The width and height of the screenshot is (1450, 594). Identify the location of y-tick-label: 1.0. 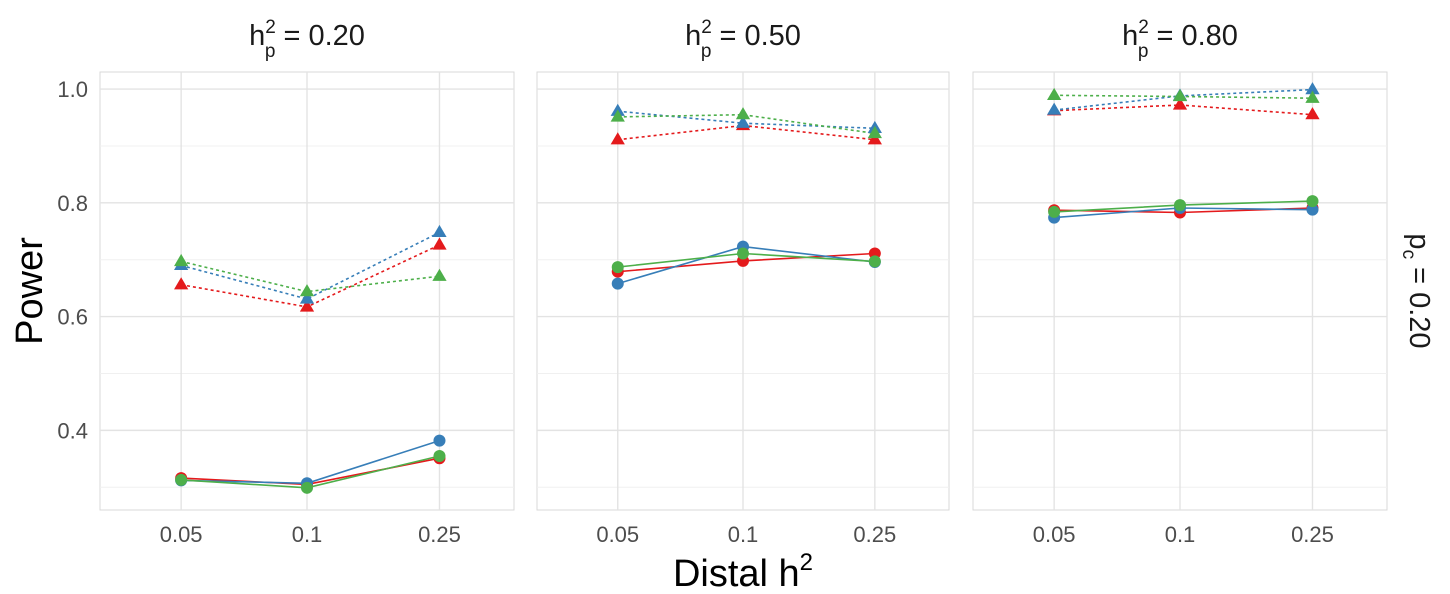
(72, 89).